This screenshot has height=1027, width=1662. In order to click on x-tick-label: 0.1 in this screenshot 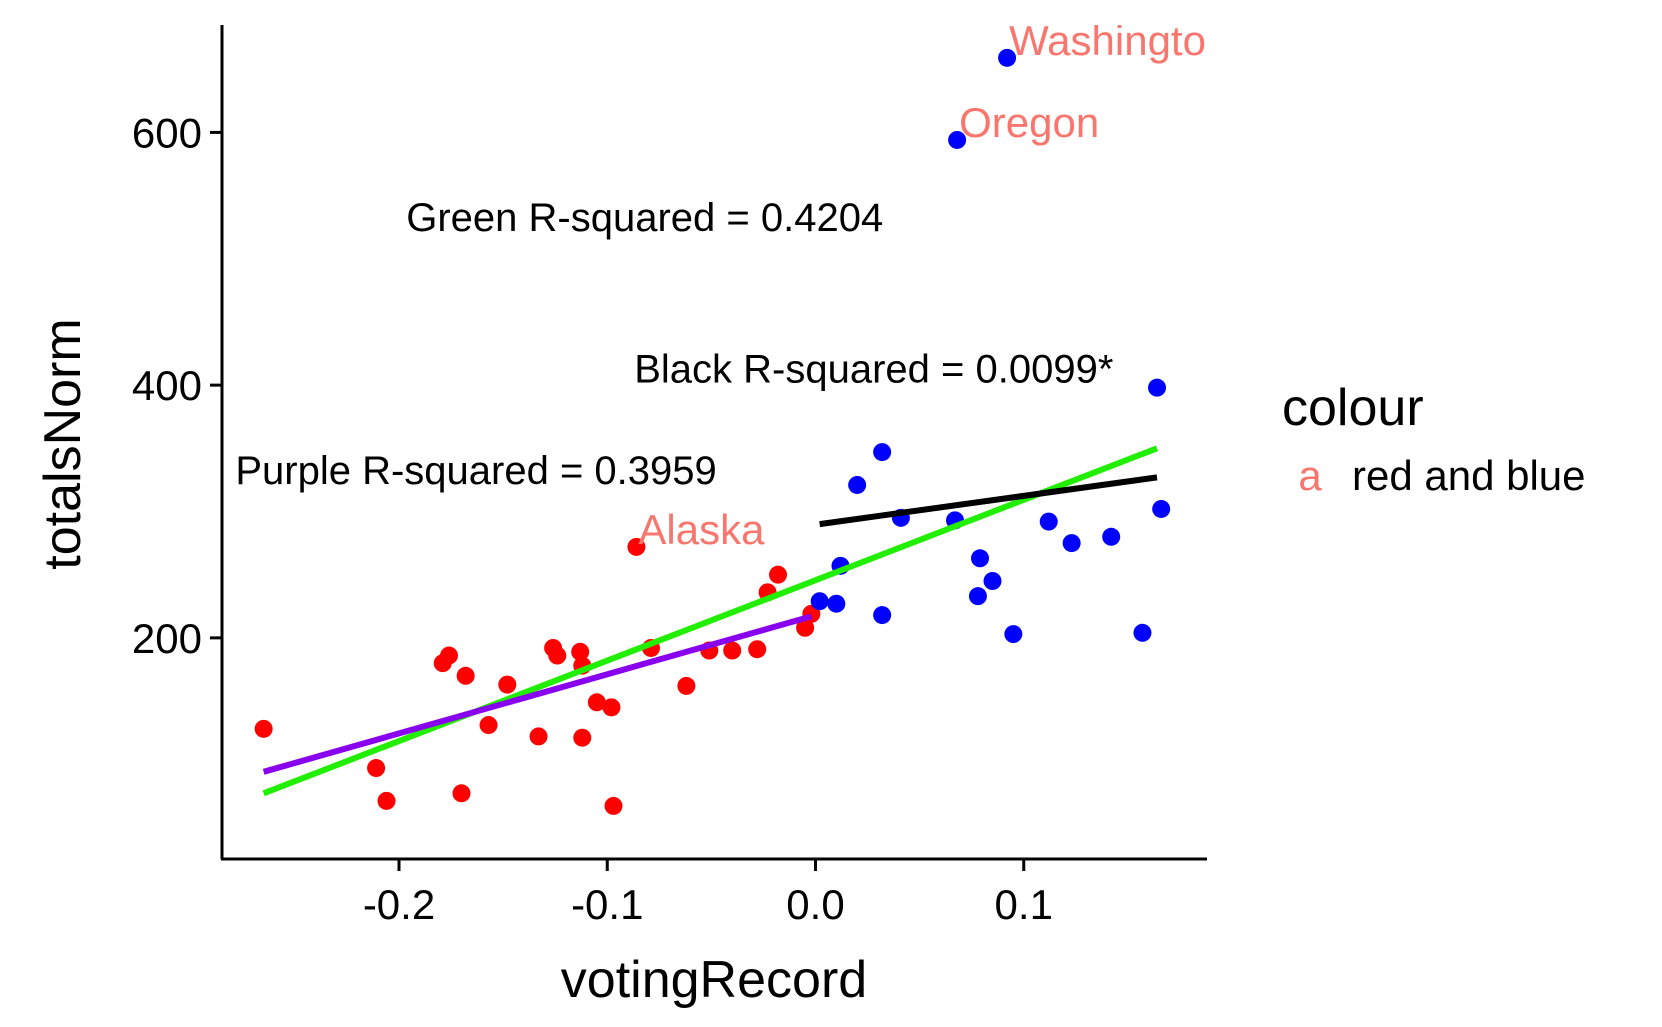, I will do `click(1024, 904)`.